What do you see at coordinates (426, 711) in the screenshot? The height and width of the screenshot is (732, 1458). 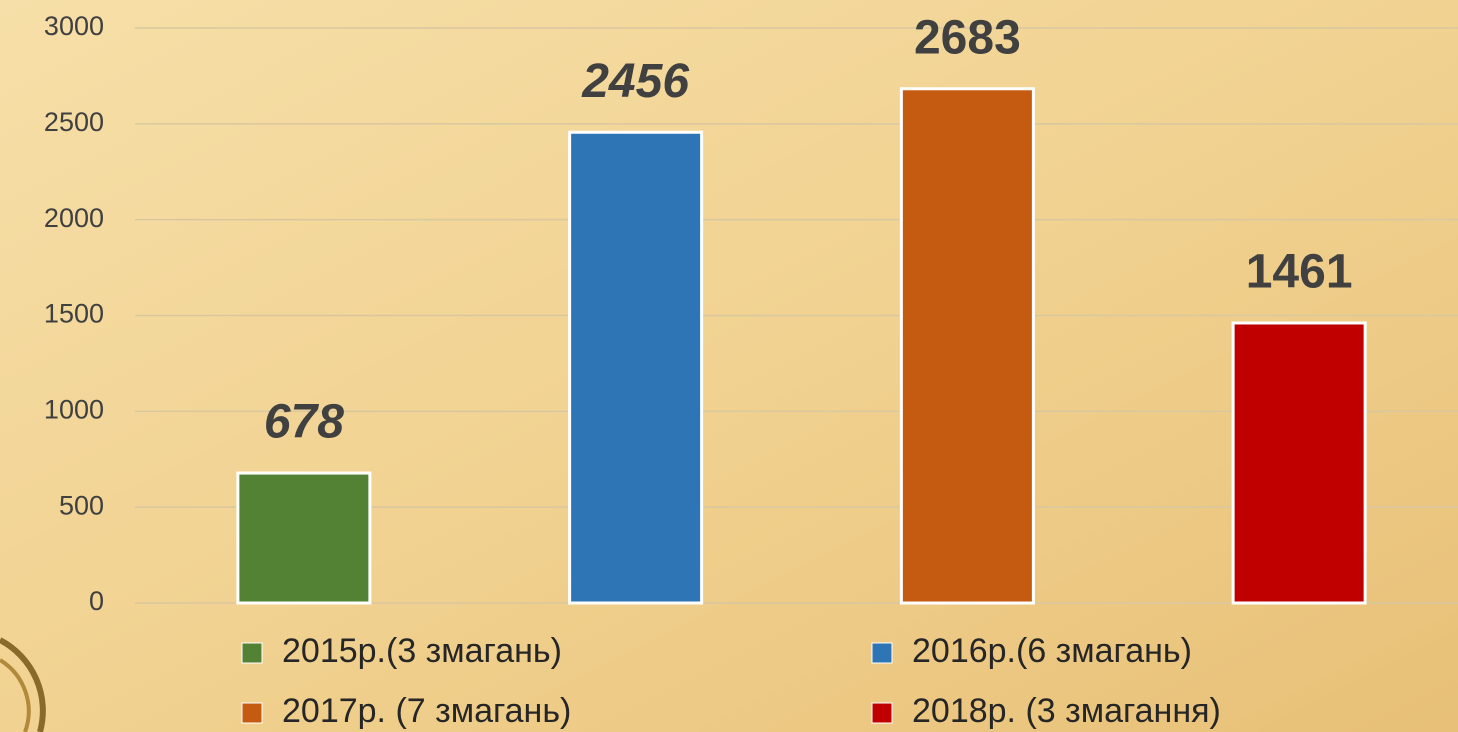 I see `legend-label: 2017р. (7 змагань)` at bounding box center [426, 711].